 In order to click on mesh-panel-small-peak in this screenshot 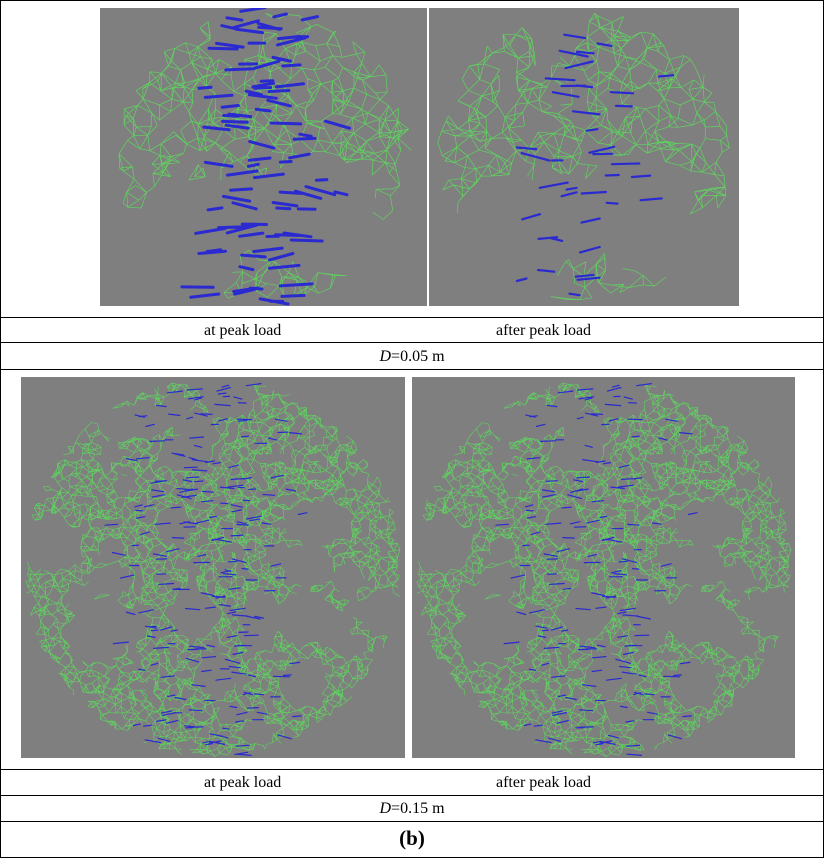, I will do `click(263, 157)`.